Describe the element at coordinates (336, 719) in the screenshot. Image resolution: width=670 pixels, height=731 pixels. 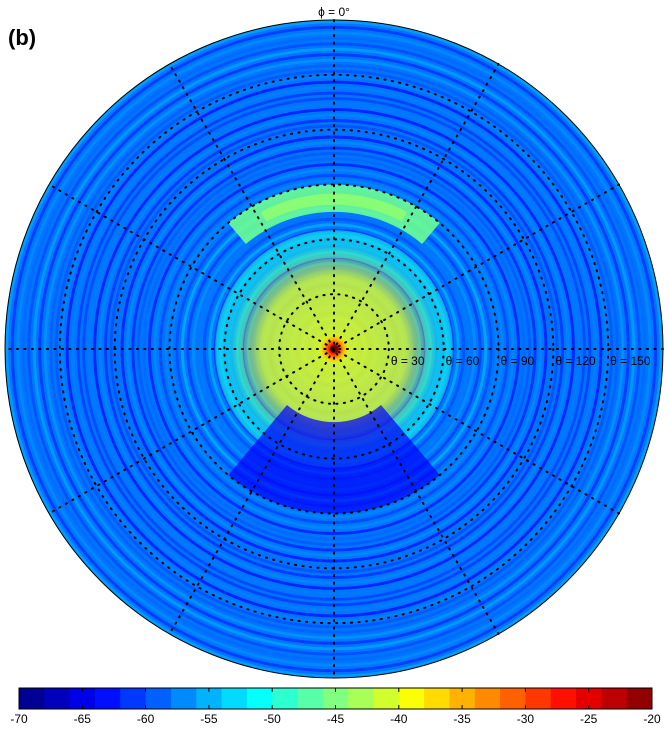
I see `colorbar-tick-label: -45` at that location.